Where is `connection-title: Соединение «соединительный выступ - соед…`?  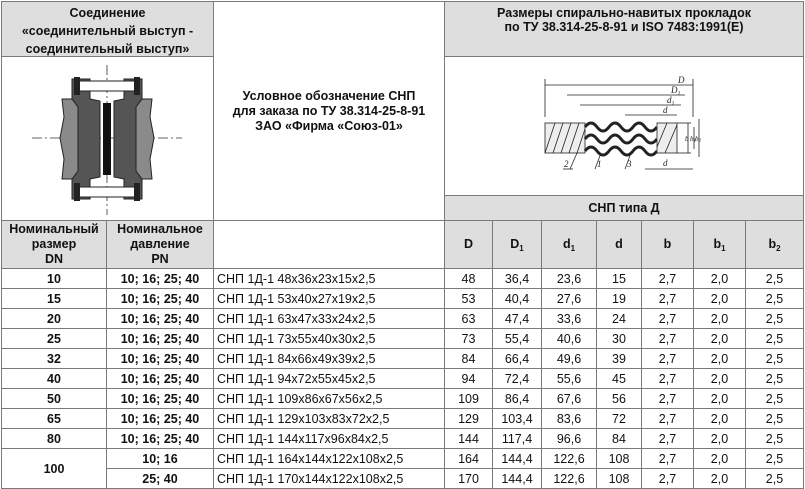 connection-title: Соединение «соединительный выступ - соед… is located at coordinates (107, 29).